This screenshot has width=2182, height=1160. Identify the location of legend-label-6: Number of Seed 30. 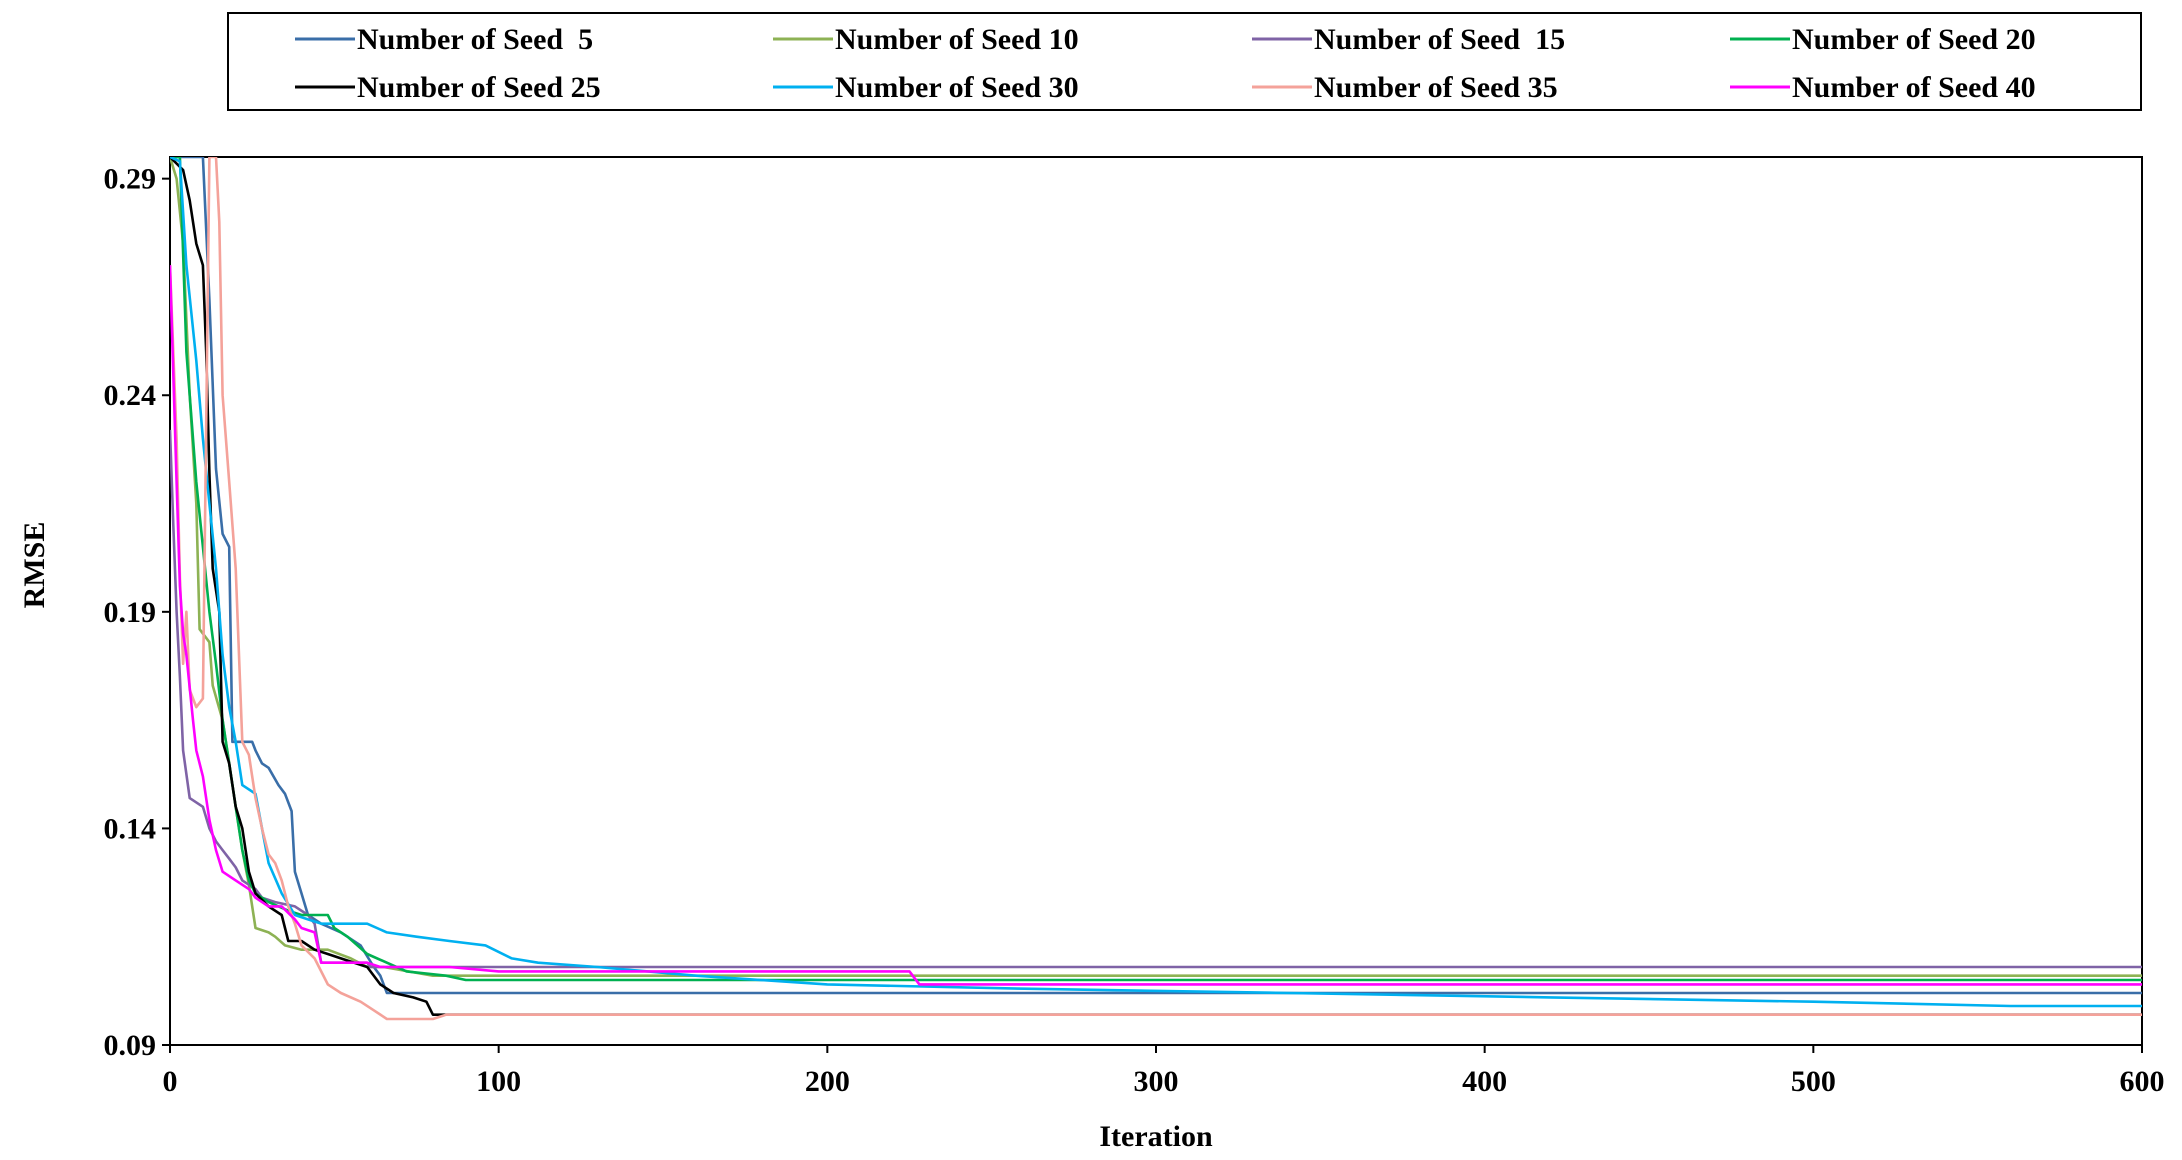
(957, 87).